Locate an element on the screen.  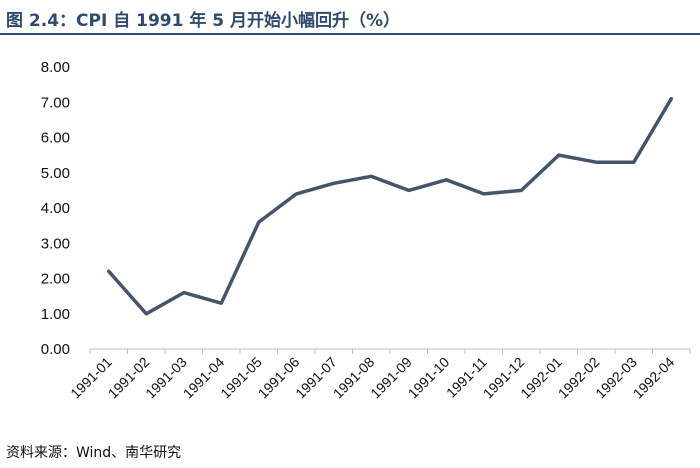
y-tick-label: 0.00 is located at coordinates (55, 349).